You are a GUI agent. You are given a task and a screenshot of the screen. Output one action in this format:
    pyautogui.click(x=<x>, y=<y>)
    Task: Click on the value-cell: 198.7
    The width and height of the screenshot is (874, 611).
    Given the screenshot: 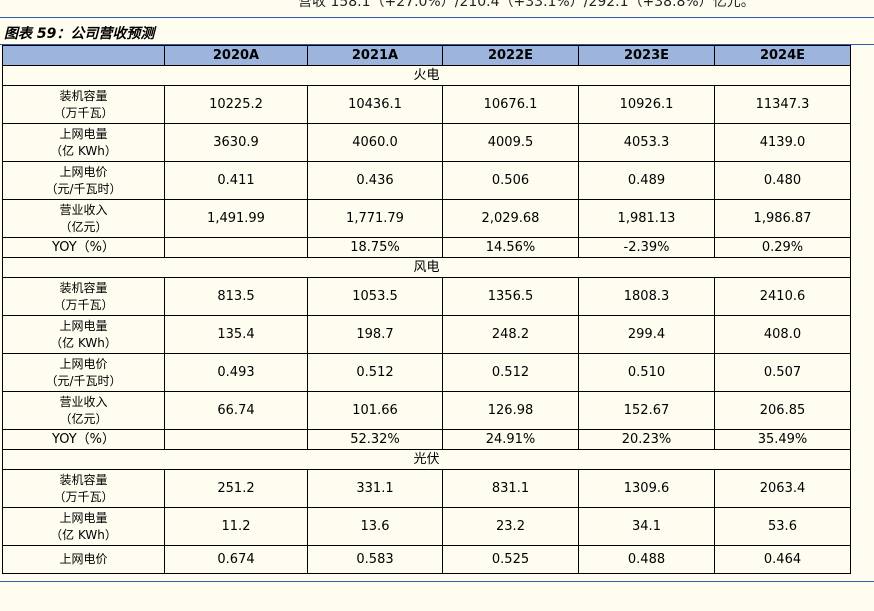 What is the action you would take?
    pyautogui.click(x=375, y=334)
    